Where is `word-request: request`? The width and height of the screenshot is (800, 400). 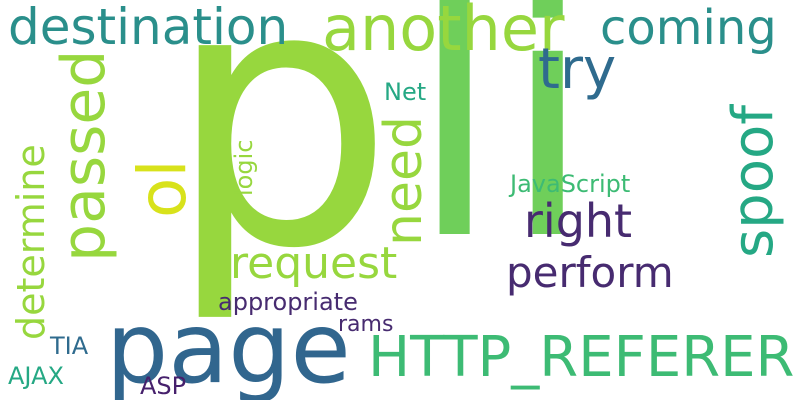
word-request: request is located at coordinates (314, 263).